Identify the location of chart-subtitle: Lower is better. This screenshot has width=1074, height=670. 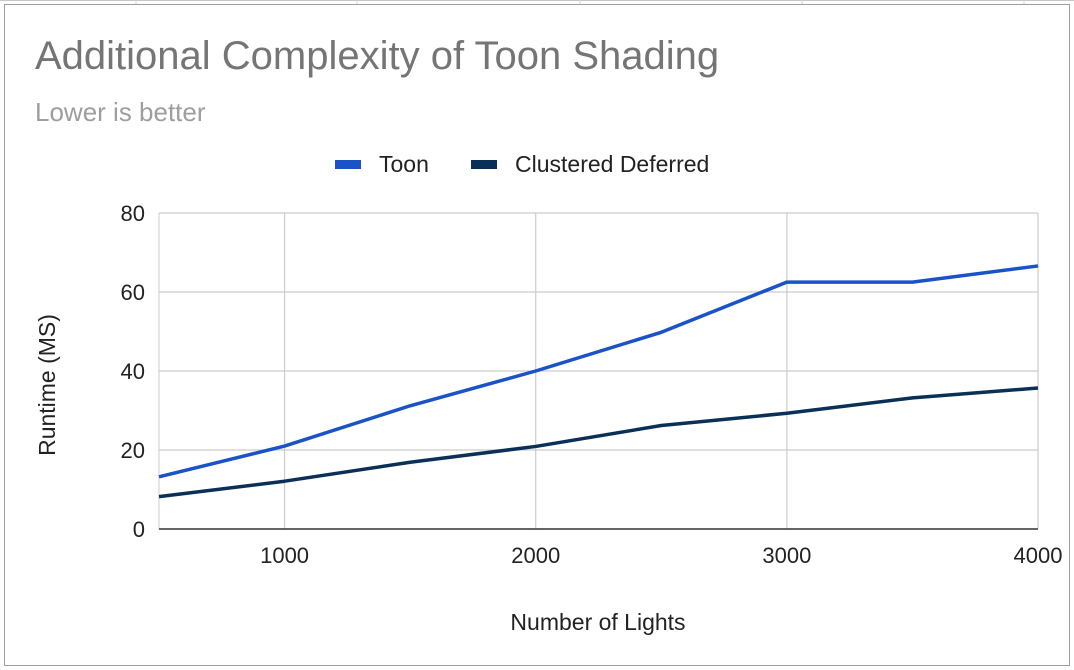
(120, 112).